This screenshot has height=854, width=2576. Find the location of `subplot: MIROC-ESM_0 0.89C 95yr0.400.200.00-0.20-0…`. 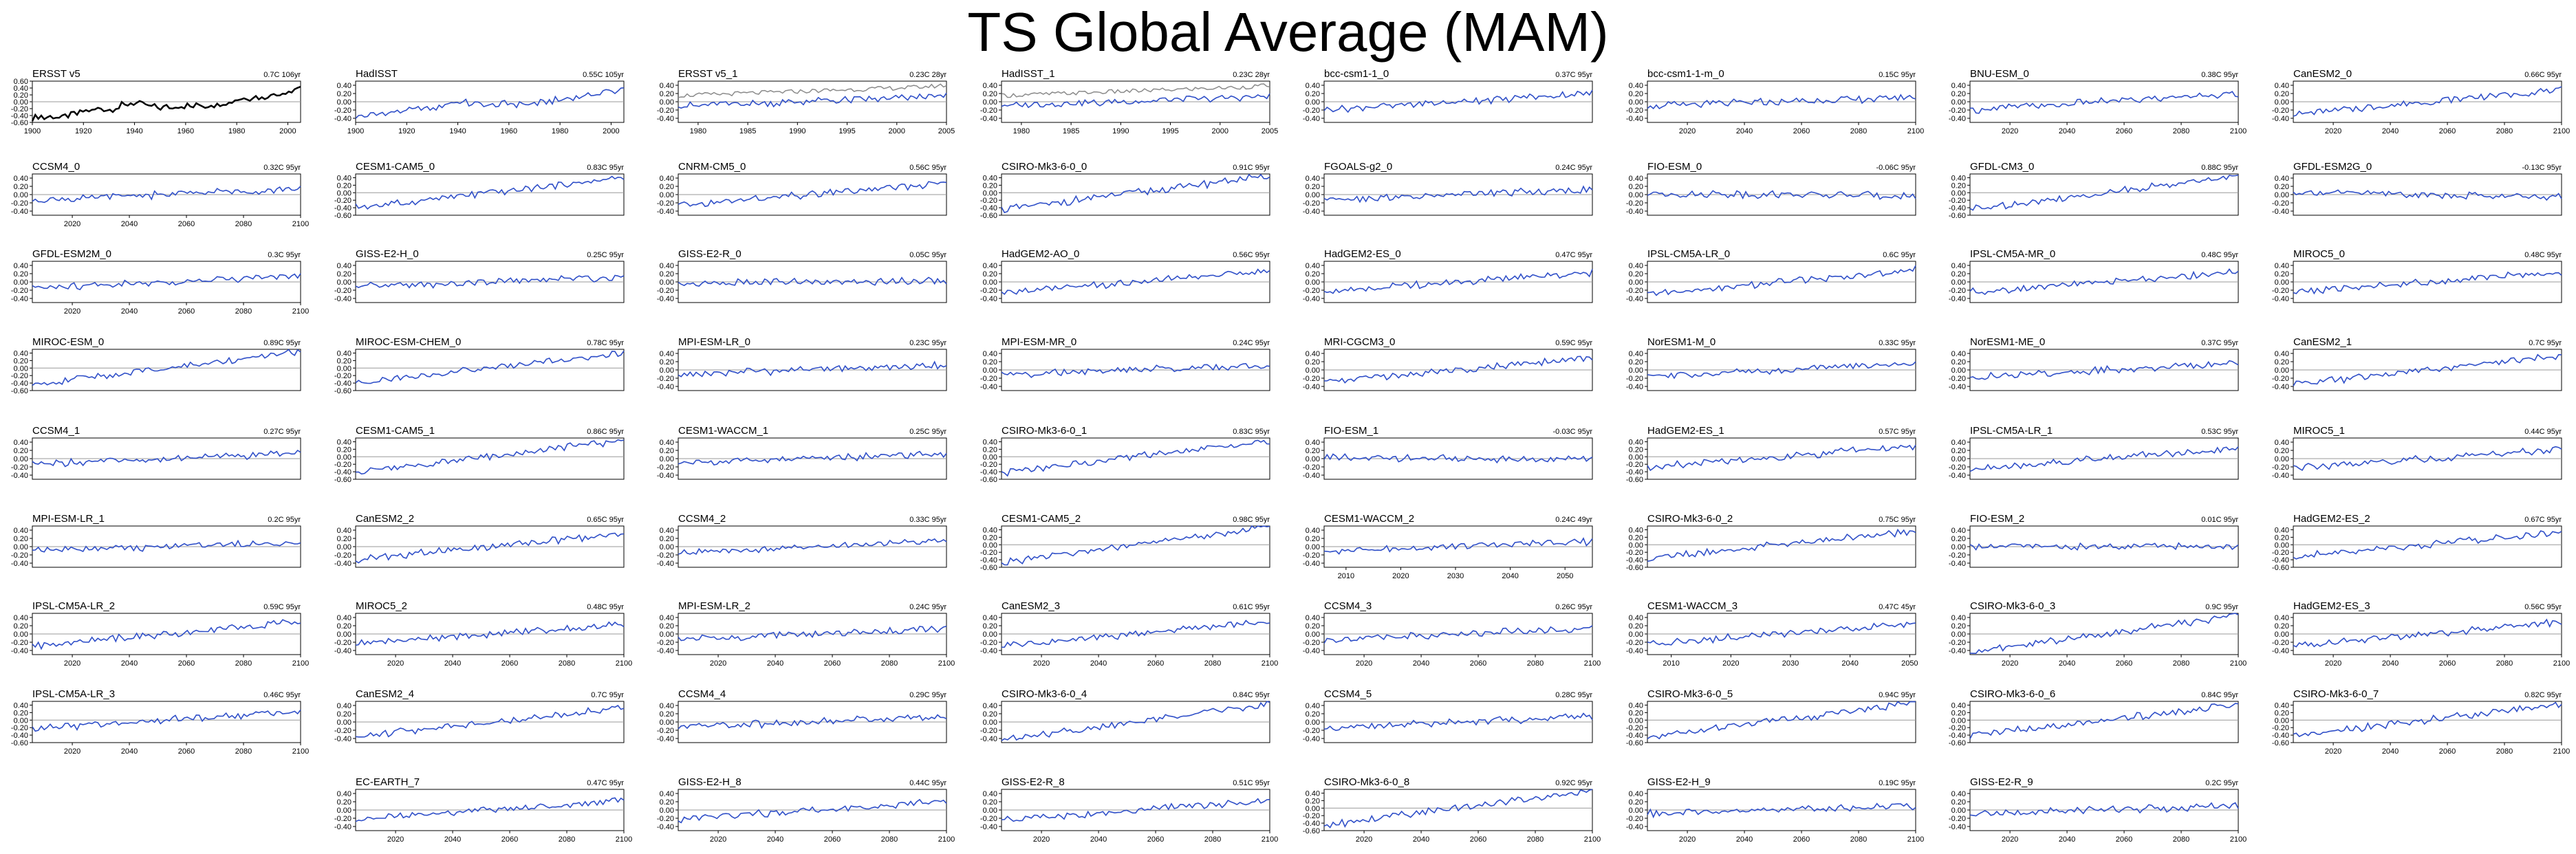

subplot: MIROC-ESM_0 0.89C 95yr0.400.200.00-0.20-0… is located at coordinates (156, 365).